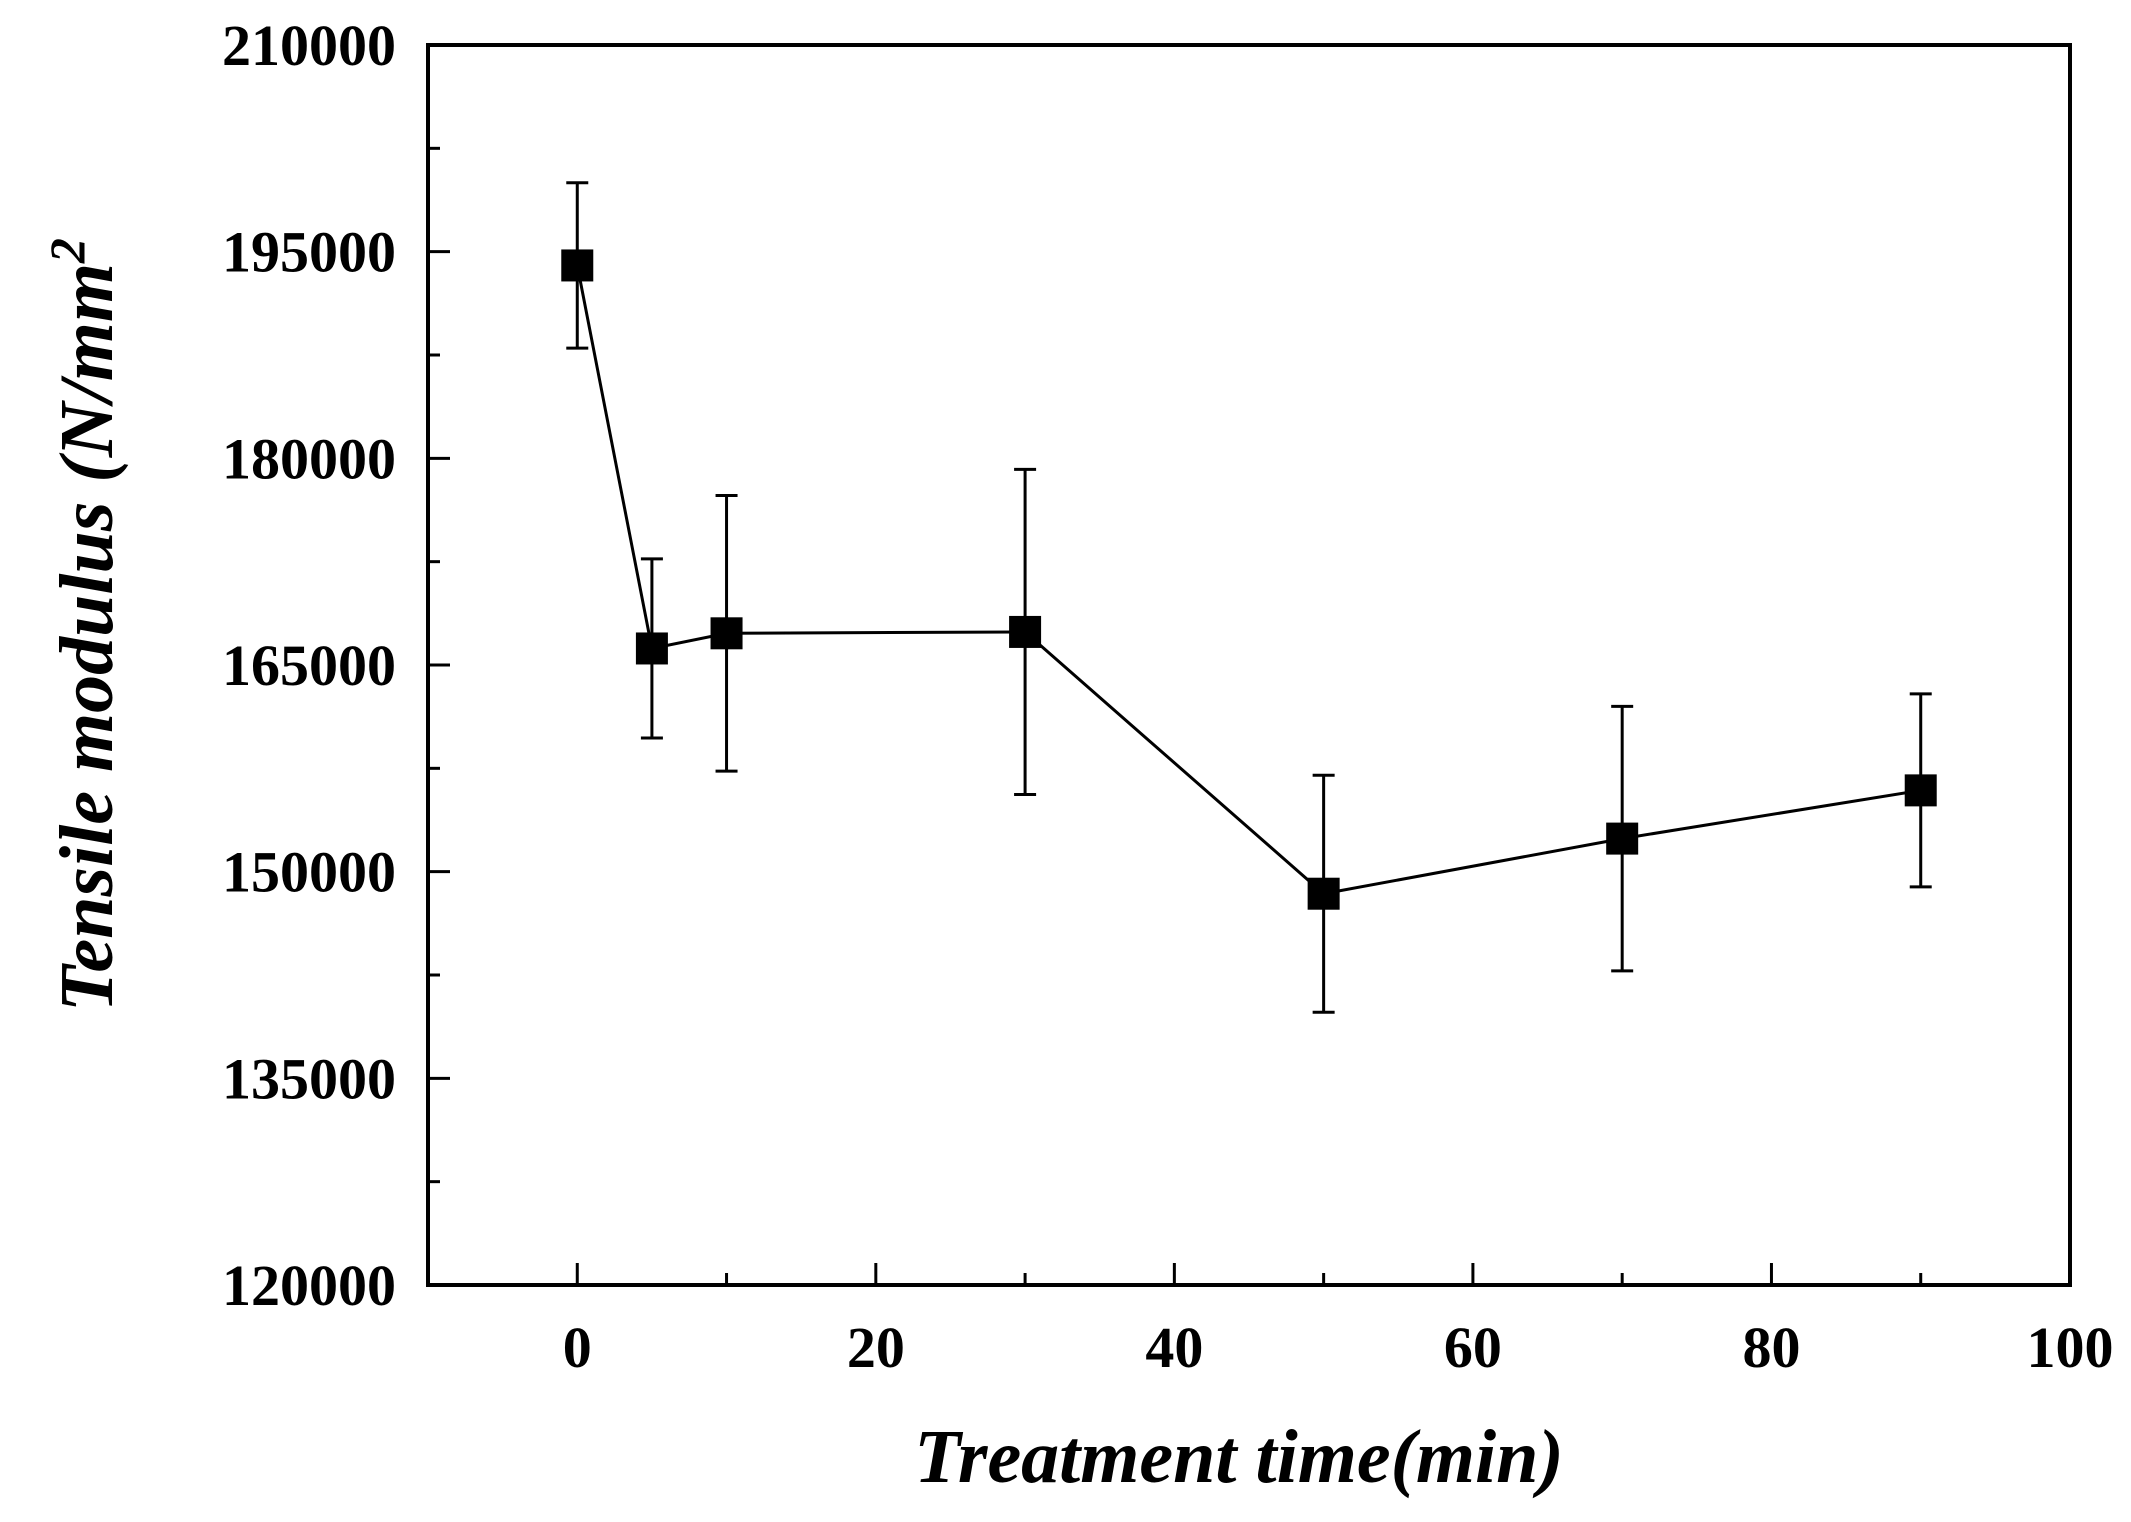 Image resolution: width=2131 pixels, height=1522 pixels. I want to click on y-tick-label: 165000, so click(309, 665).